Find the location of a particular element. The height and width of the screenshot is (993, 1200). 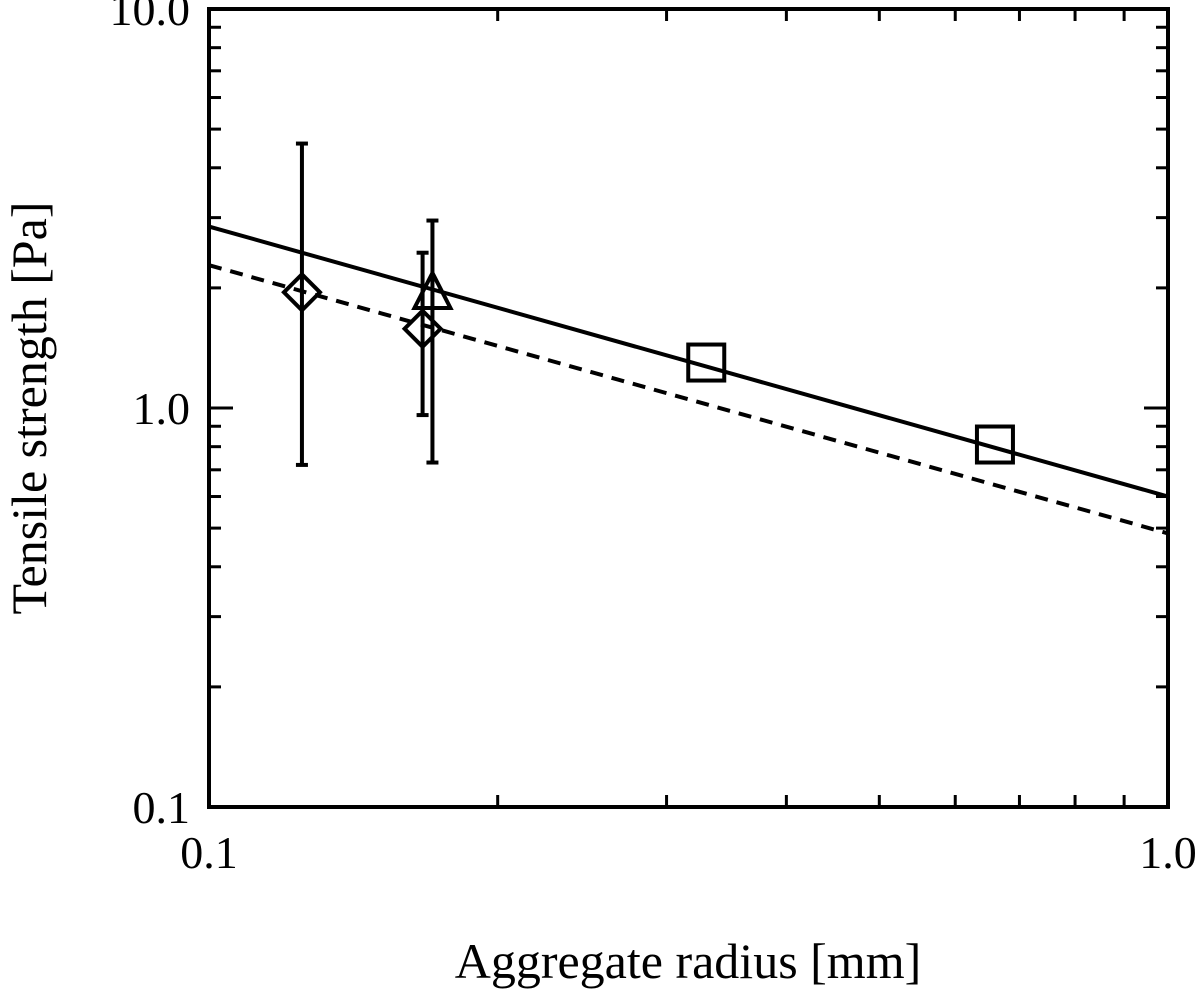

x-tick-label: 0.1 is located at coordinates (209, 852).